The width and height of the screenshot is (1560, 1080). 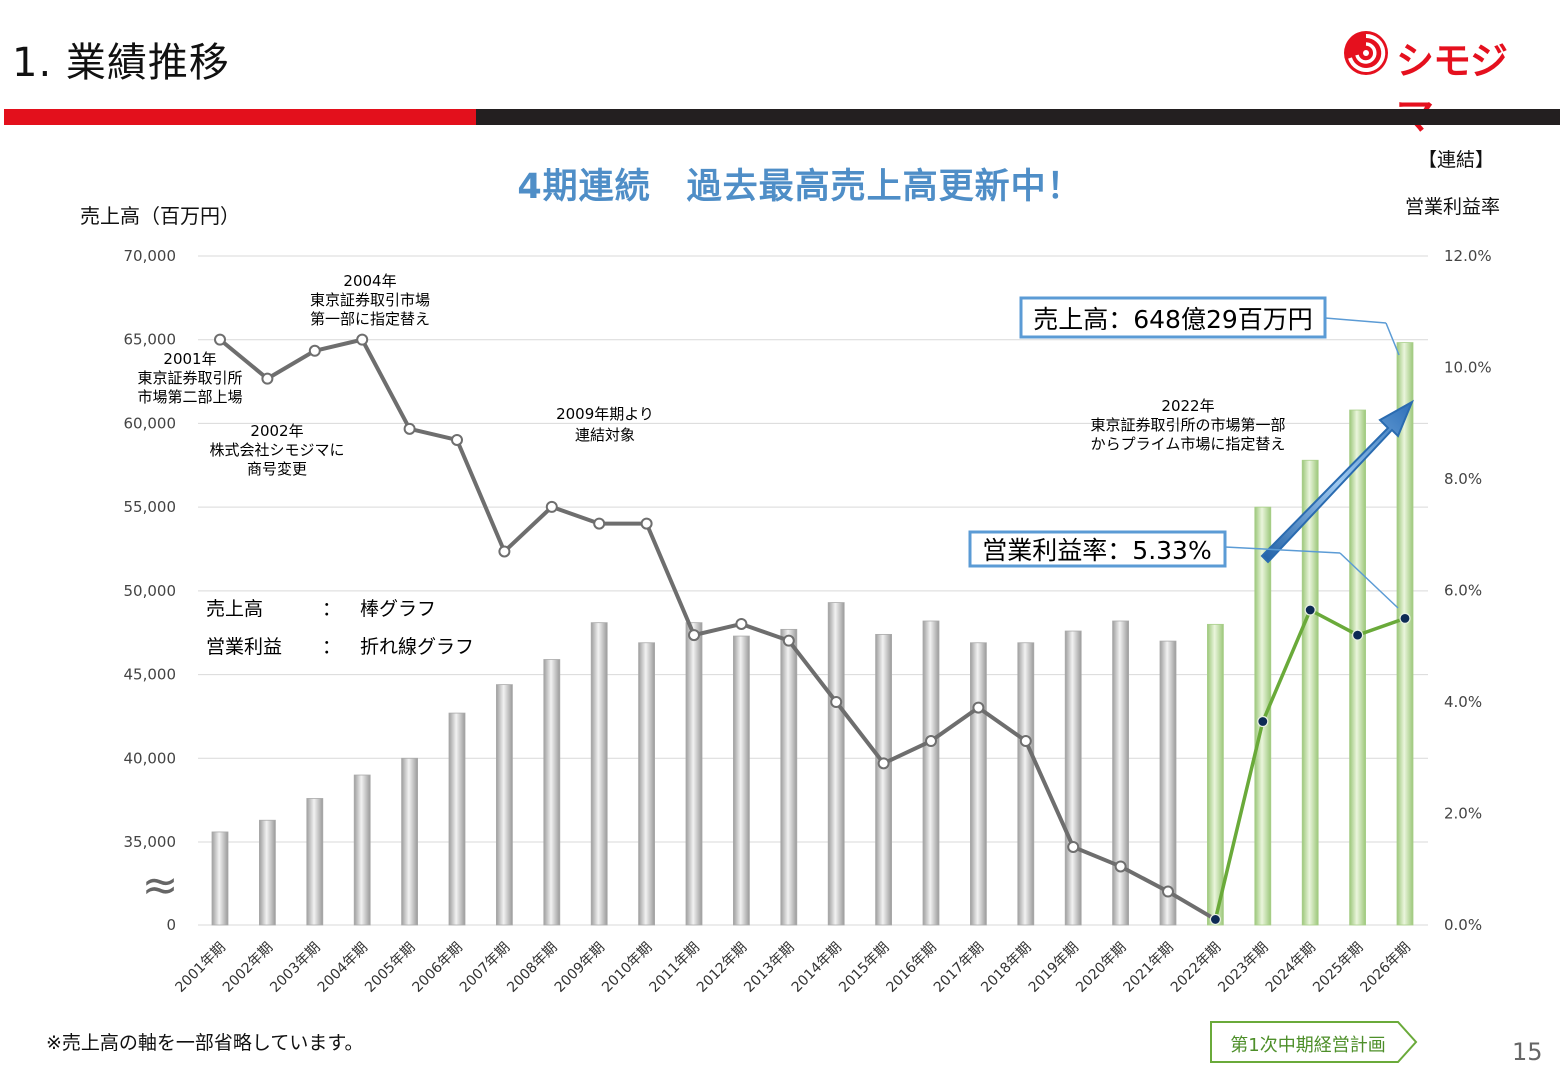 I want to click on annotation-2001: 2001年 東京証券取引所 市場第二部上場, so click(x=189, y=378).